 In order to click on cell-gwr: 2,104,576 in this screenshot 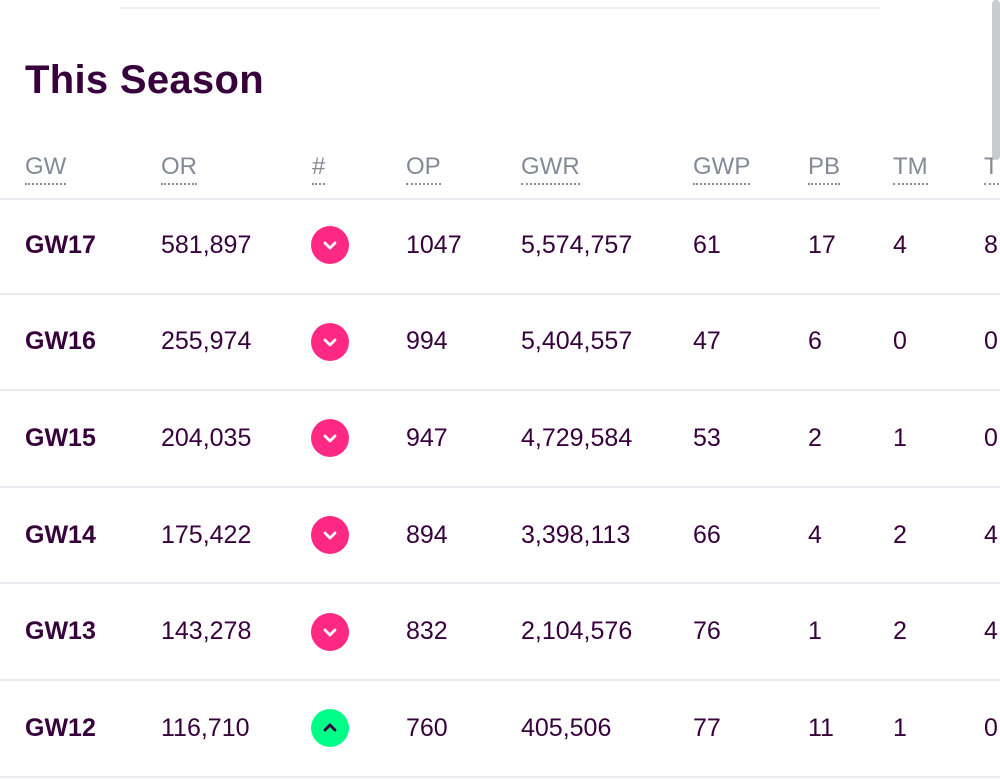, I will do `click(577, 631)`.